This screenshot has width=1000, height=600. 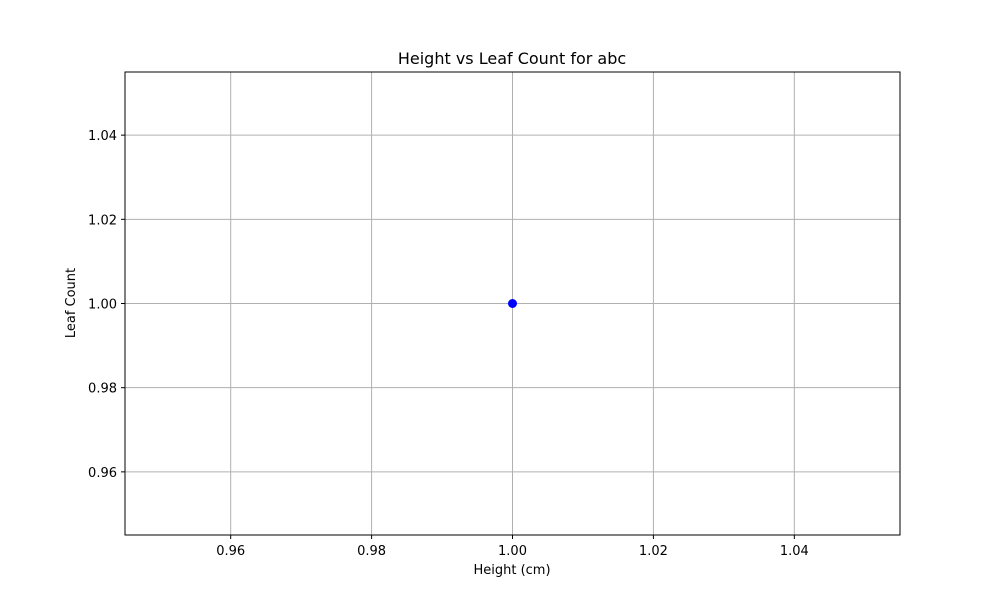 What do you see at coordinates (102, 136) in the screenshot?
I see `y-tick-label: 1.04` at bounding box center [102, 136].